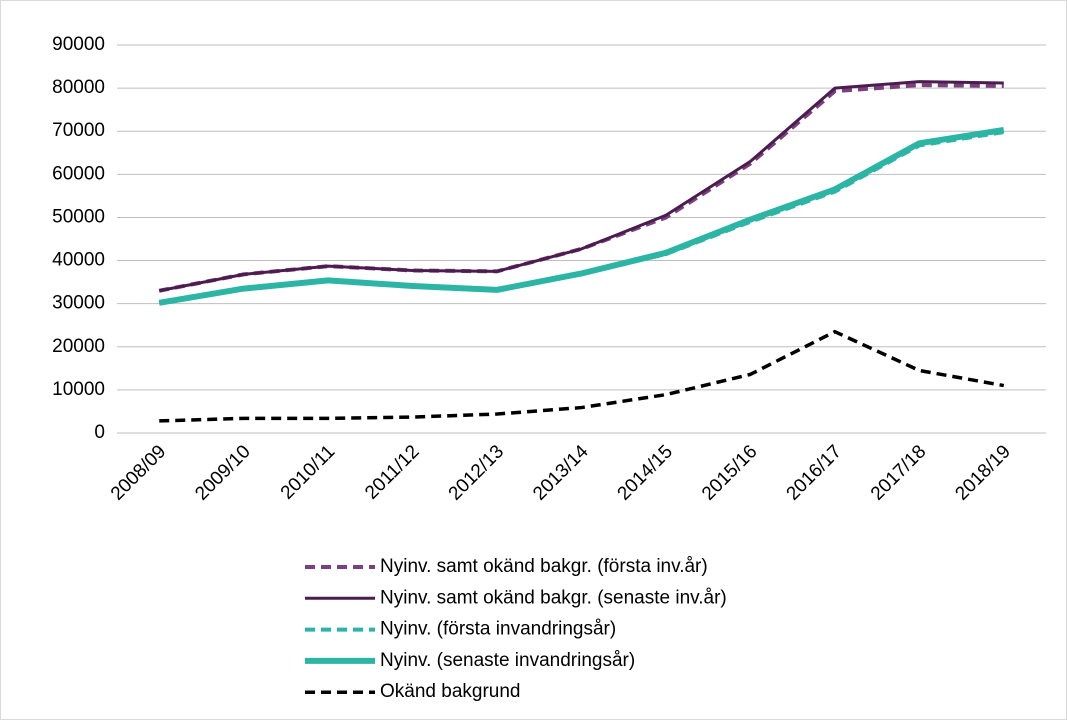  Describe the element at coordinates (78, 346) in the screenshot. I see `y-tick-label: 20000` at that location.